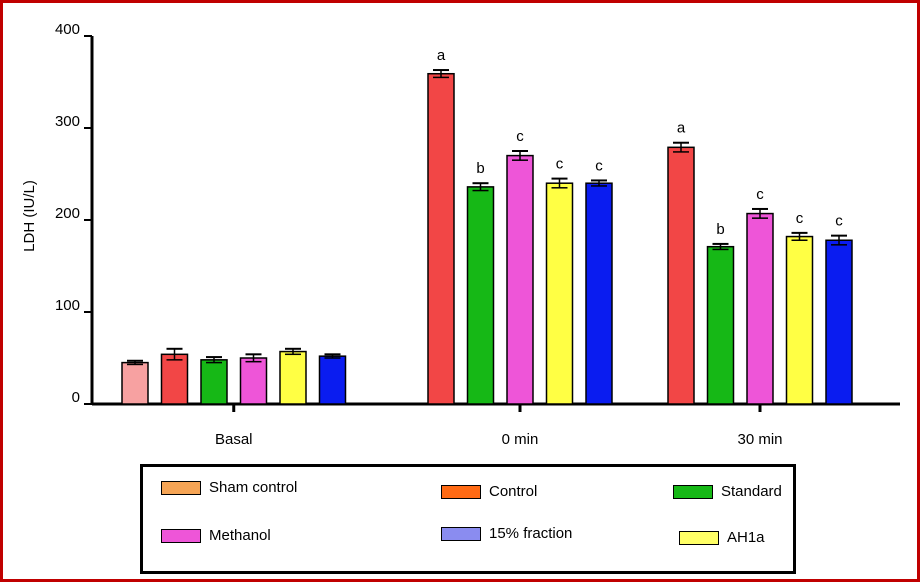  Describe the element at coordinates (746, 537) in the screenshot. I see `legend-label: AH1a` at that location.